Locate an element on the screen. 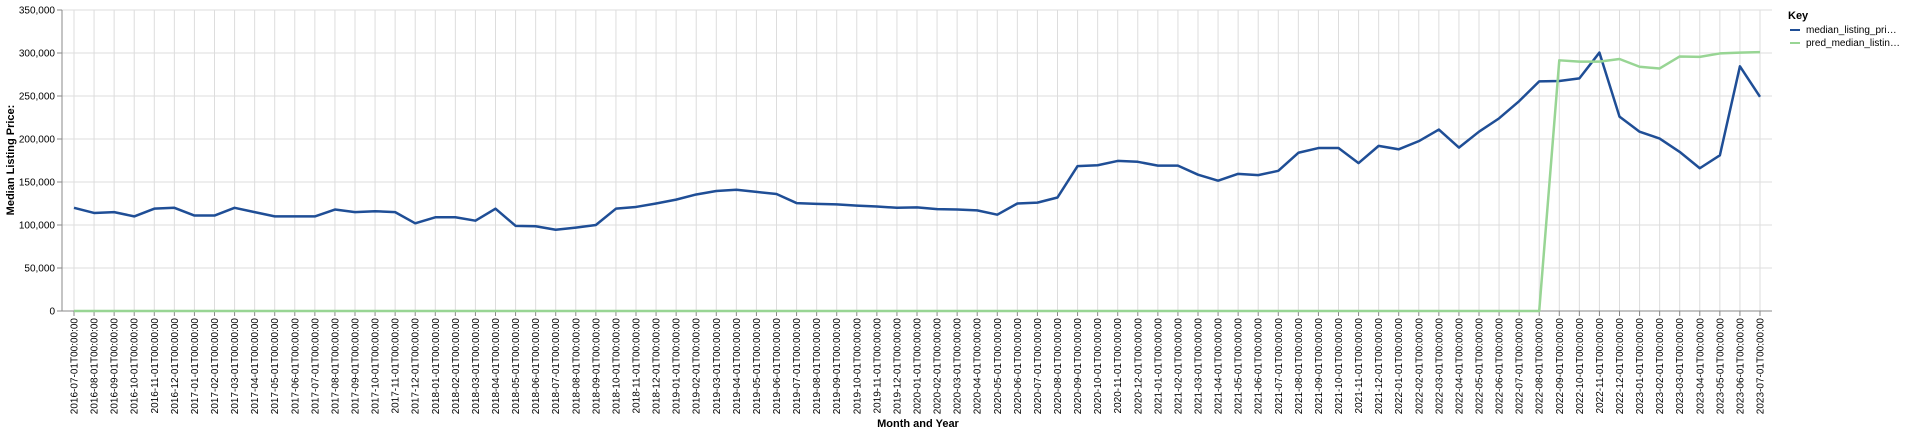  x-tick-label: 2023-02-01T00:00:00 is located at coordinates (1660, 366).